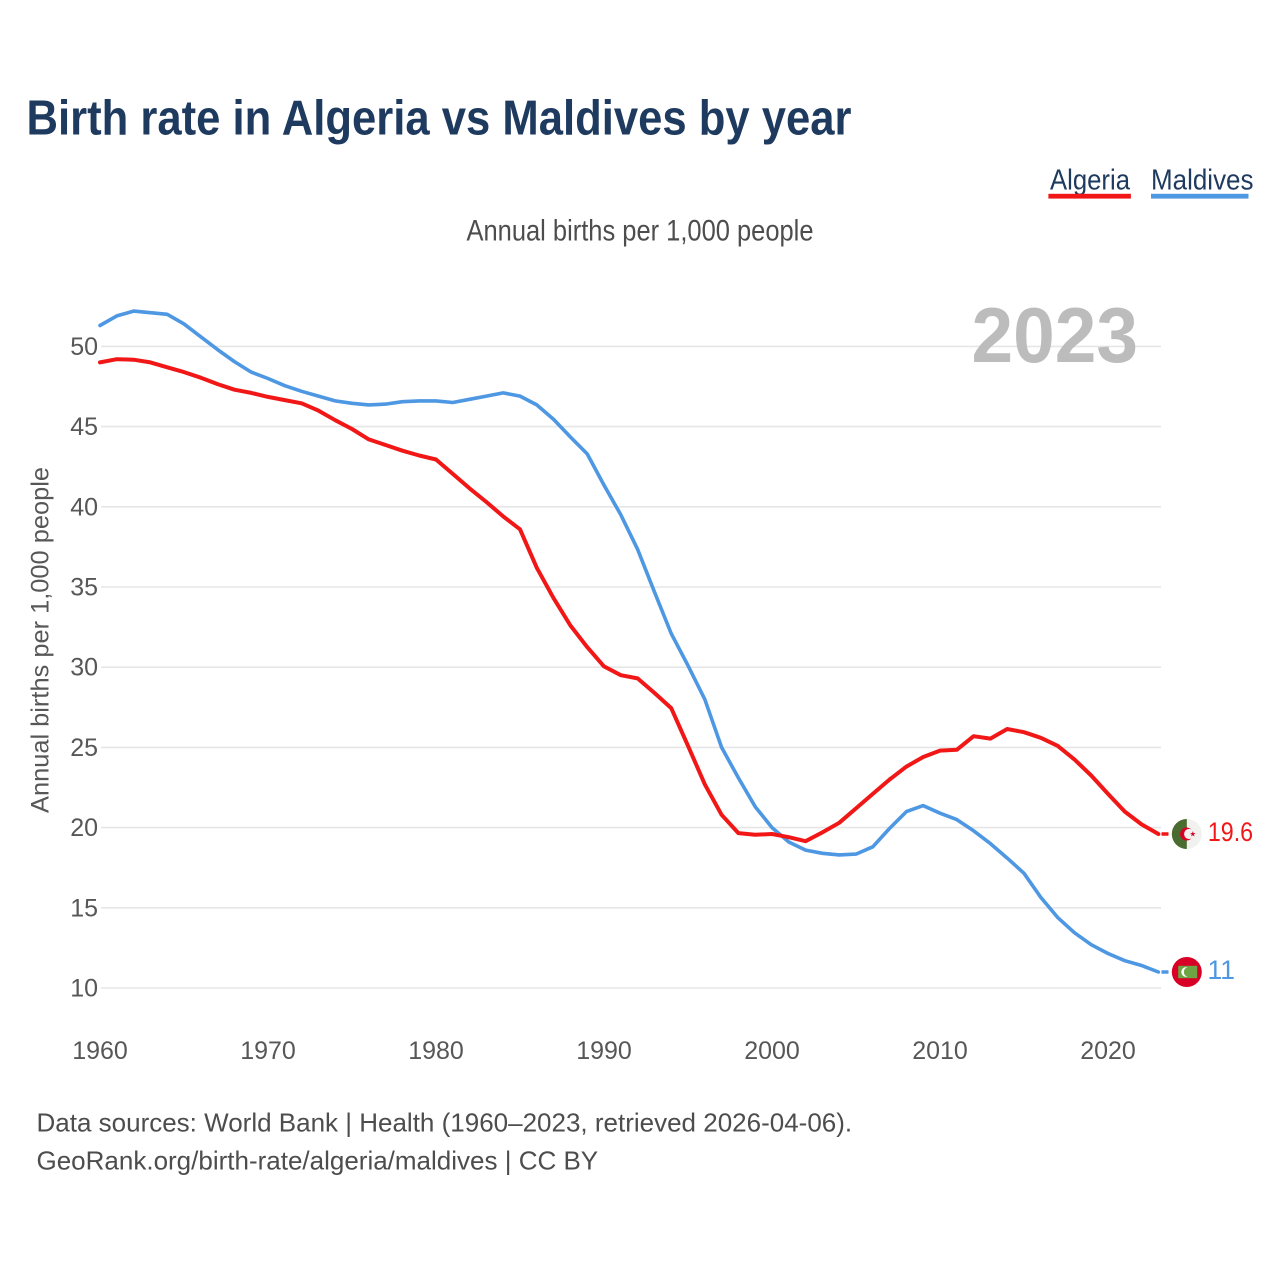 The height and width of the screenshot is (1285, 1280). Describe the element at coordinates (84, 828) in the screenshot. I see `svg-text: 20` at that location.